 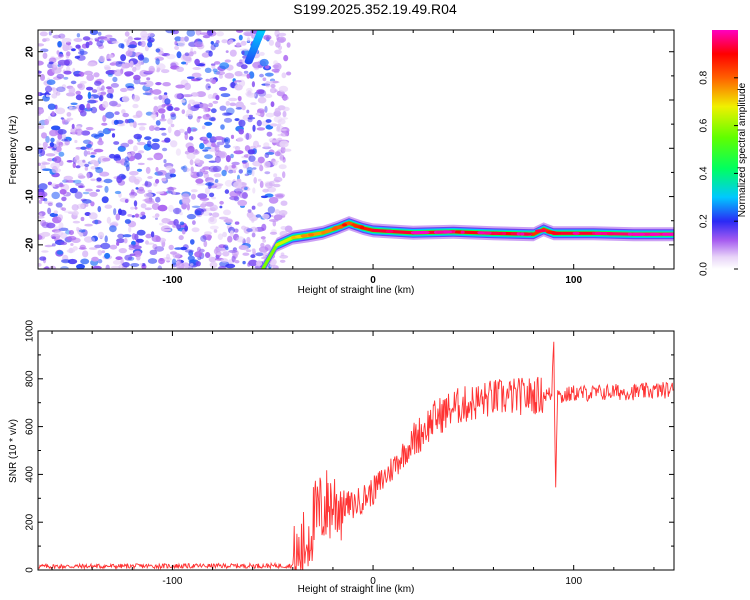 What do you see at coordinates (30, 148) in the screenshot?
I see `heatmap-y-tick-label: 0` at bounding box center [30, 148].